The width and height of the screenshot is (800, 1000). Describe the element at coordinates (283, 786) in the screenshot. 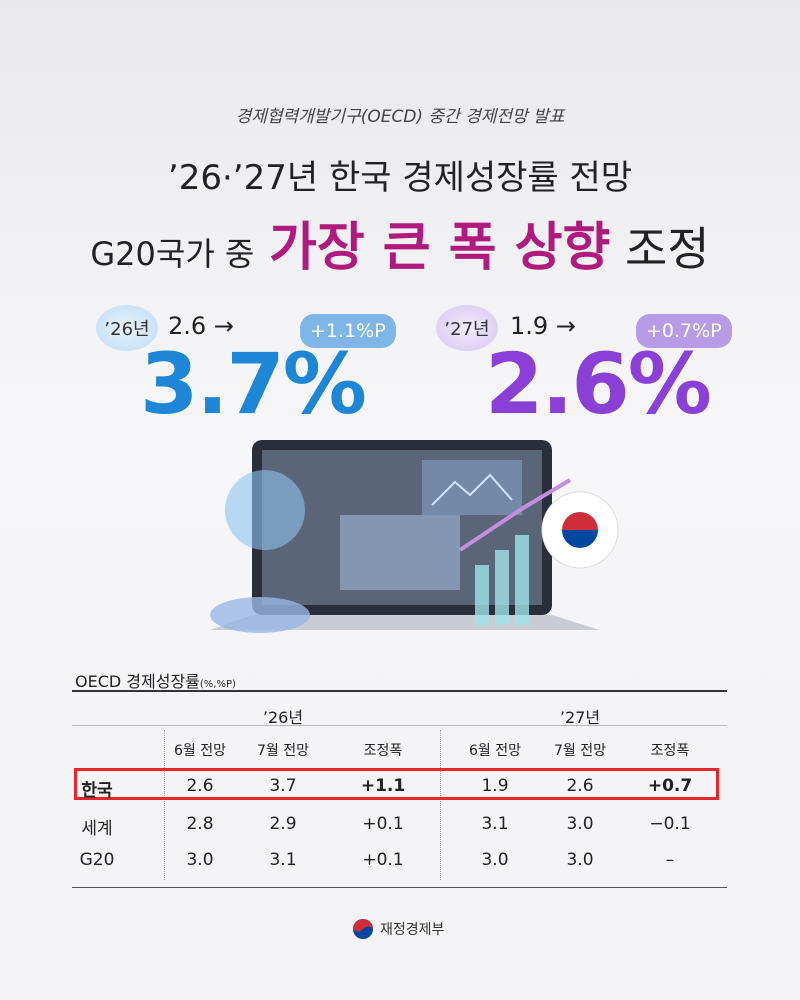

I see `table-cell: 3.7` at that location.